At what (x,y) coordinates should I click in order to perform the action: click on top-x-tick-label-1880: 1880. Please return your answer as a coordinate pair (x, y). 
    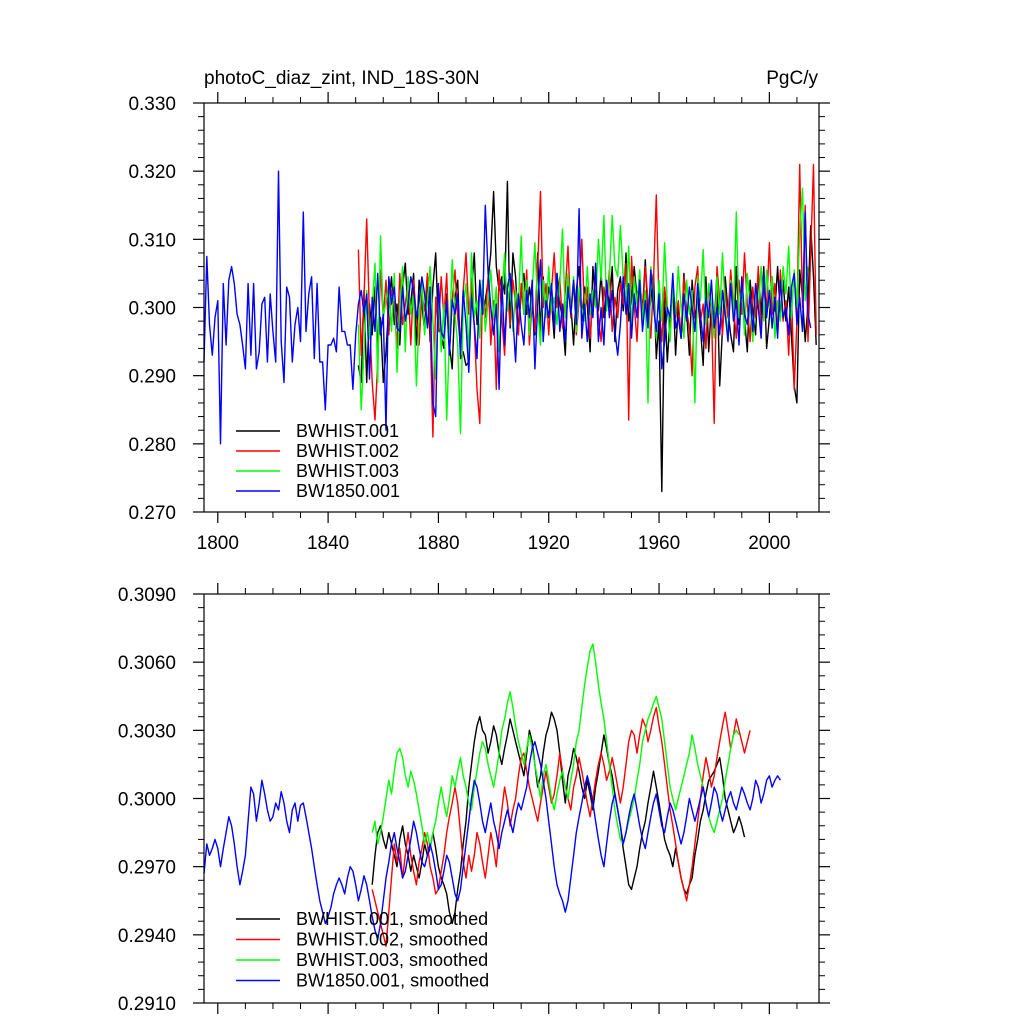
    Looking at the image, I should click on (438, 543).